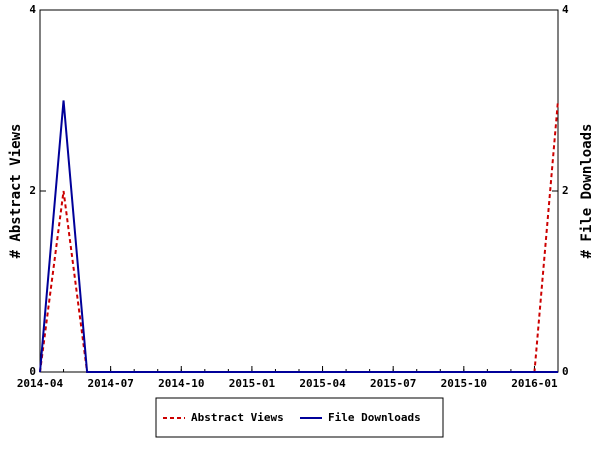 This screenshot has height=450, width=600. I want to click on y2-tick-label: 2, so click(565, 190).